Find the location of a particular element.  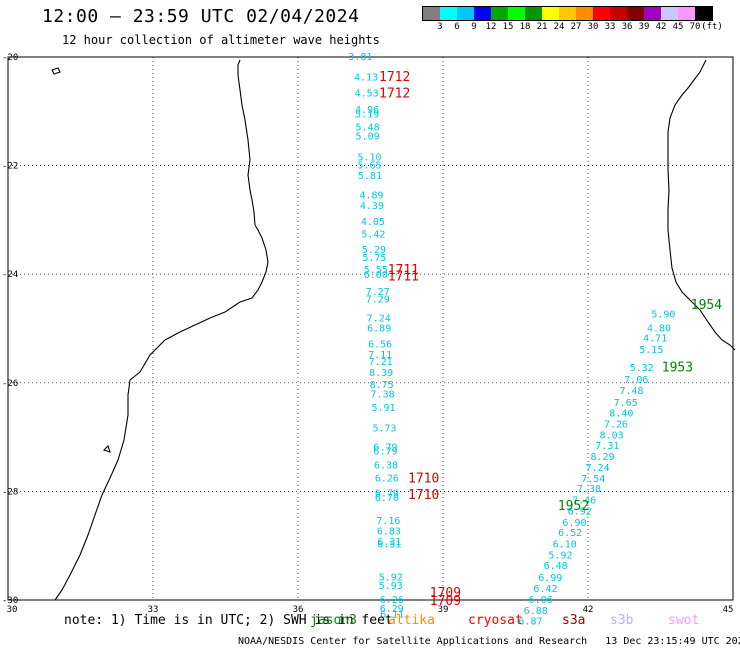

wave-height-label: 7.16 is located at coordinates (388, 521).